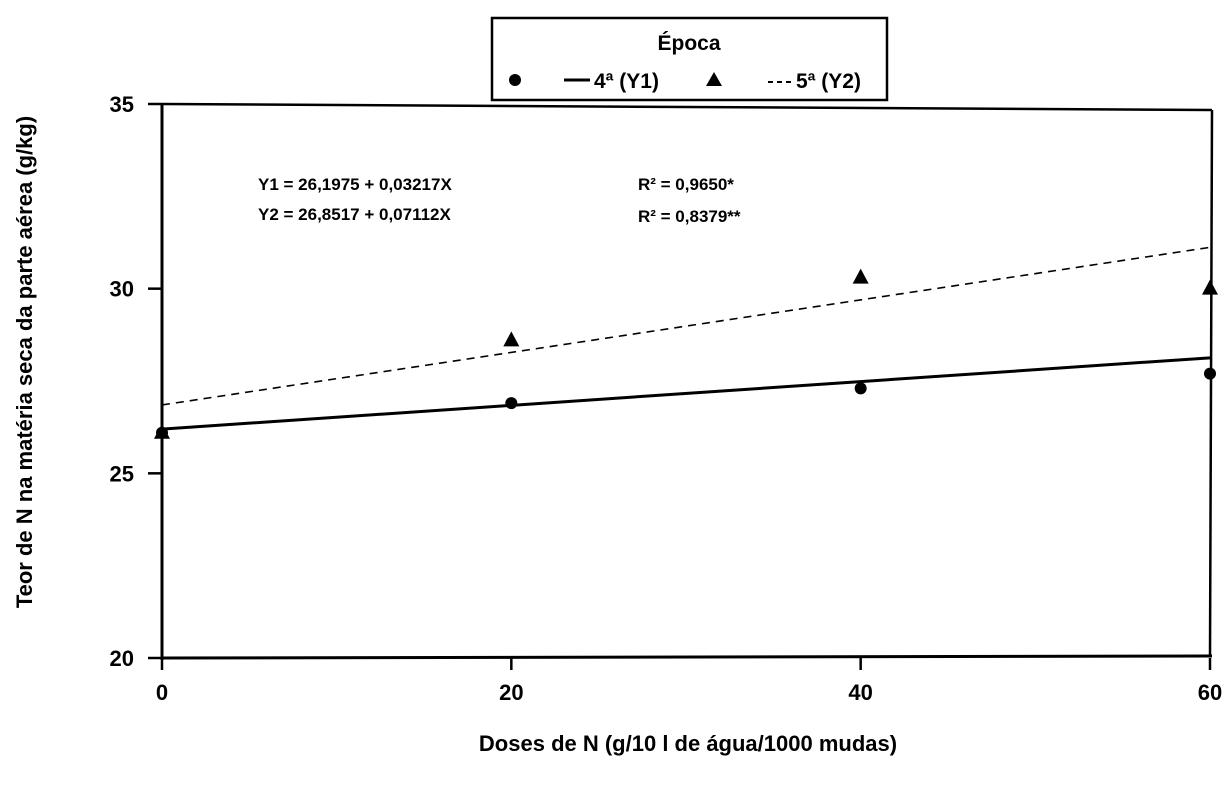 The width and height of the screenshot is (1227, 789). Describe the element at coordinates (689, 681) in the screenshot. I see `x-ticks: 0 20 40 60` at that location.